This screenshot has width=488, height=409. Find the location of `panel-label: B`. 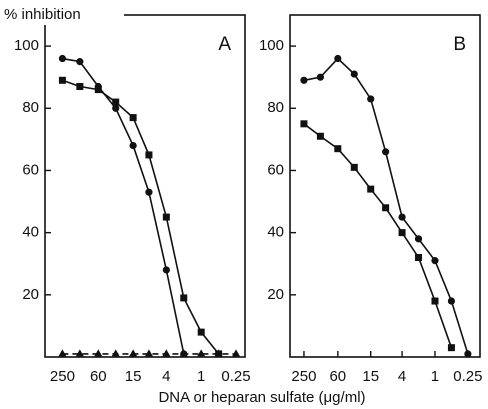

panel-label: B is located at coordinates (459, 44).